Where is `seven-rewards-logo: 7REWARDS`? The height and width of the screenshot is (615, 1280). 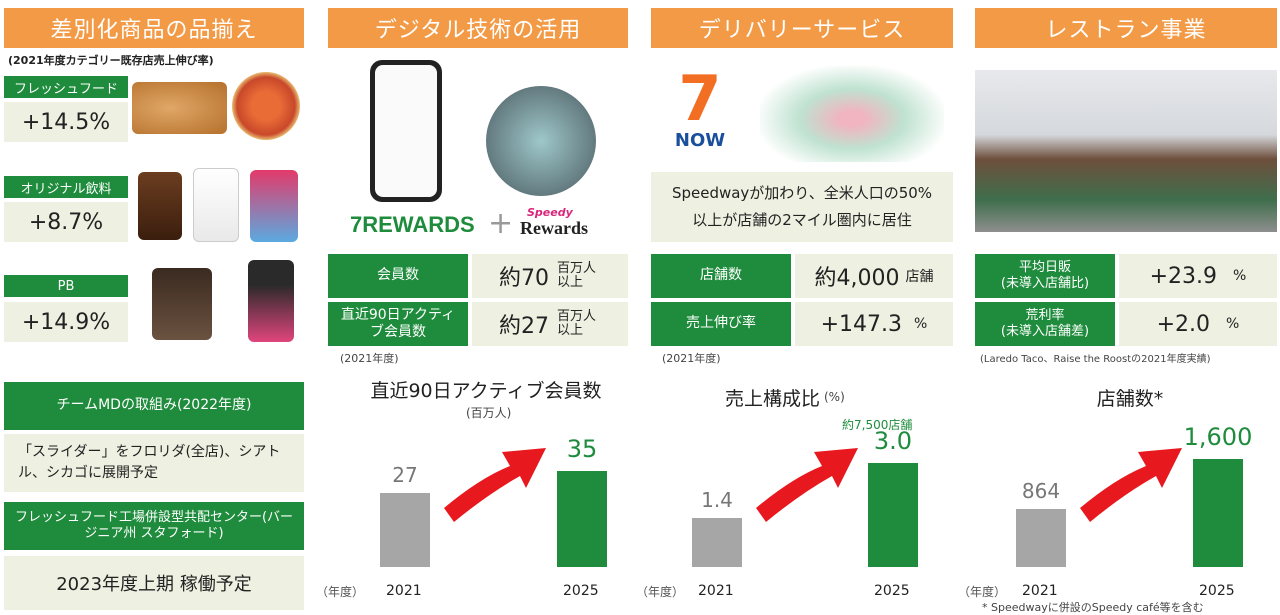 seven-rewards-logo: 7REWARDS is located at coordinates (412, 224).